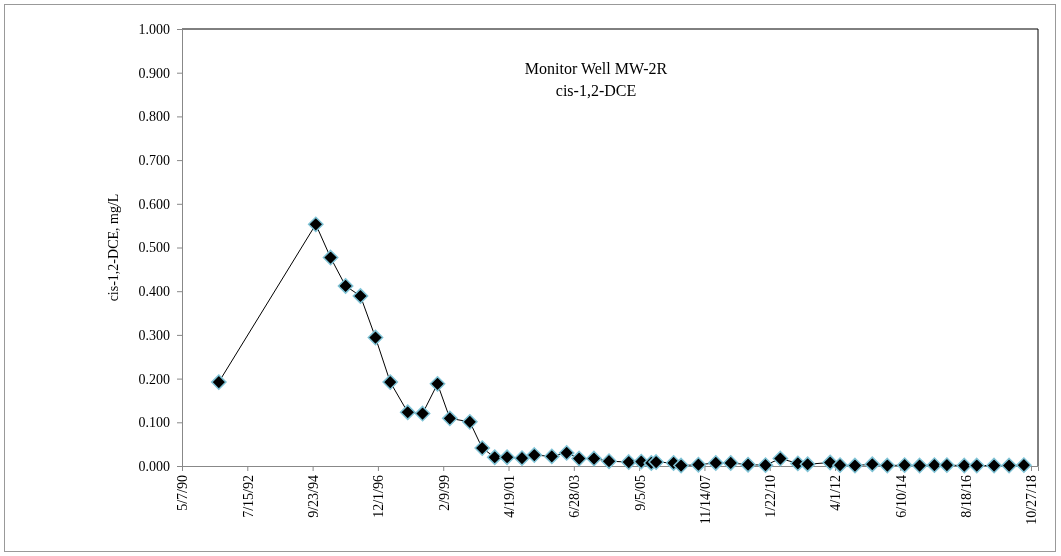 This screenshot has width=1061, height=556. What do you see at coordinates (901, 496) in the screenshot?
I see `x-tick-label: 6/10/14` at bounding box center [901, 496].